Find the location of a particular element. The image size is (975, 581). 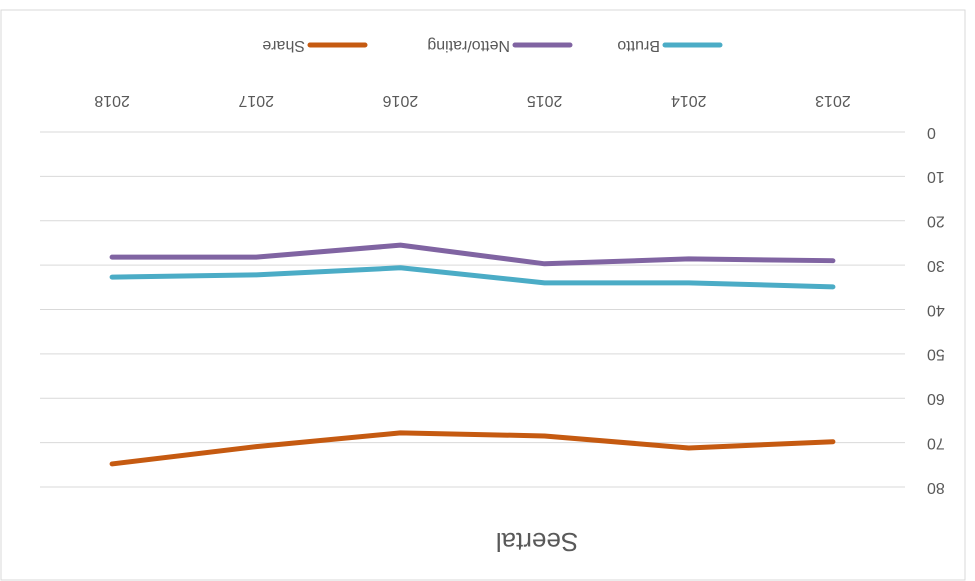

y-tick-label: 80 is located at coordinates (936, 487).